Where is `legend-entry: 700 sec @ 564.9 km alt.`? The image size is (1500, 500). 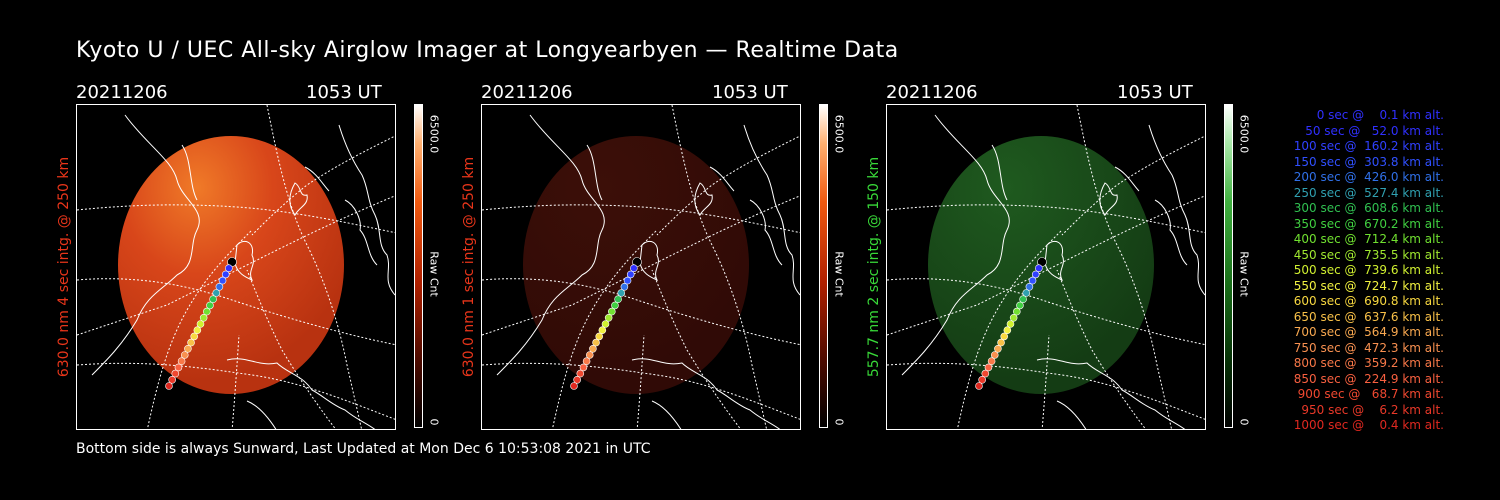
legend-entry: 700 sec @ 564.9 km alt. is located at coordinates (1368, 332).